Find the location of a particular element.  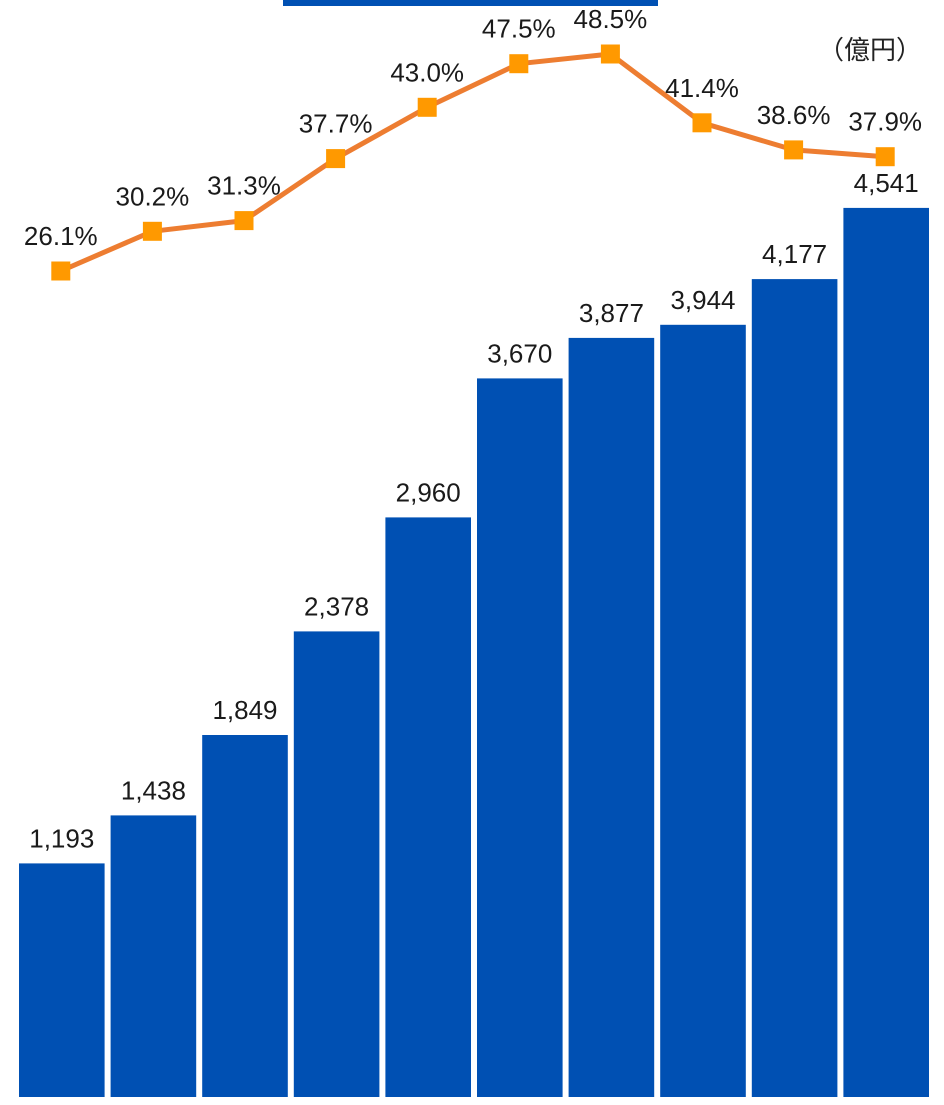

line-value-label-1: 26.1% is located at coordinates (61, 236).